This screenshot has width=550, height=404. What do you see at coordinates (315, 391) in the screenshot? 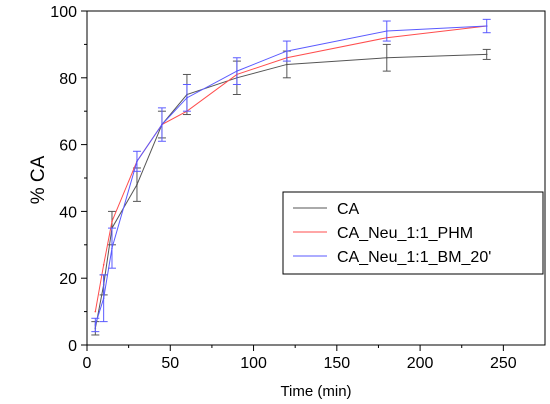
I see `x-axis-title: Time (min)` at bounding box center [315, 391].